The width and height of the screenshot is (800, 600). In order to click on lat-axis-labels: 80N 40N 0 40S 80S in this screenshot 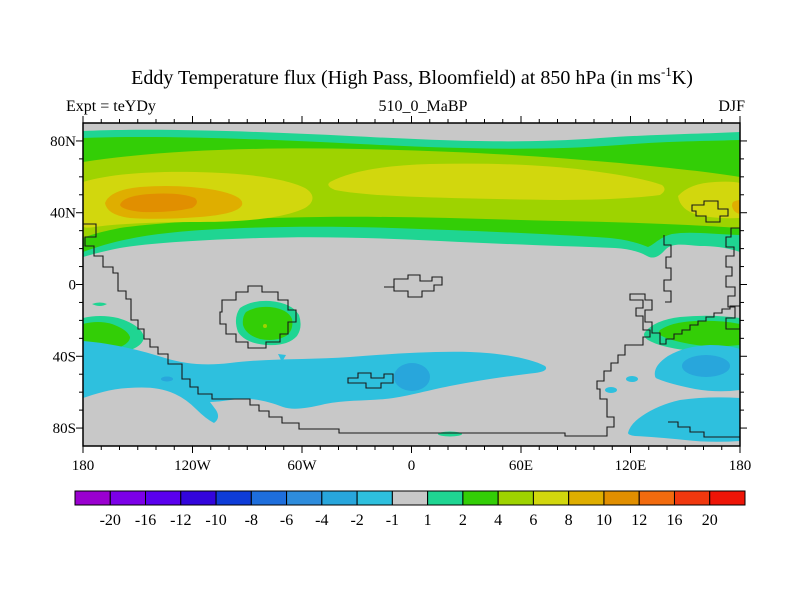, I will do `click(63, 285)`.